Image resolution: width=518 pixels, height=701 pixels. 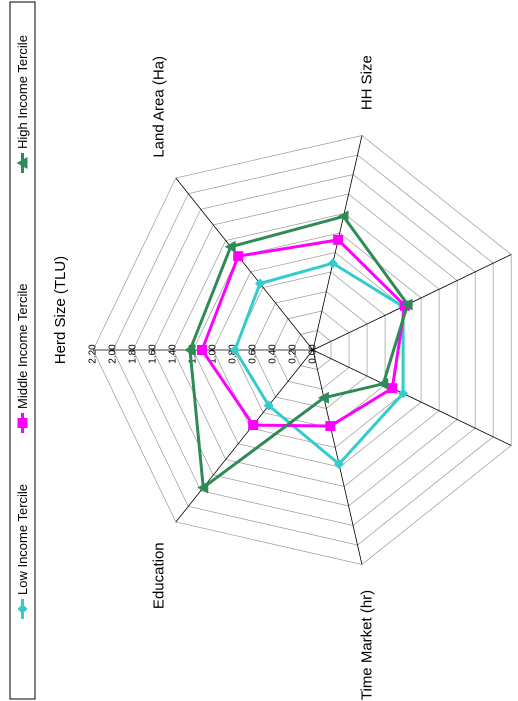 What do you see at coordinates (213, 354) in the screenshot?
I see `y-tick-label: 1.00` at bounding box center [213, 354].